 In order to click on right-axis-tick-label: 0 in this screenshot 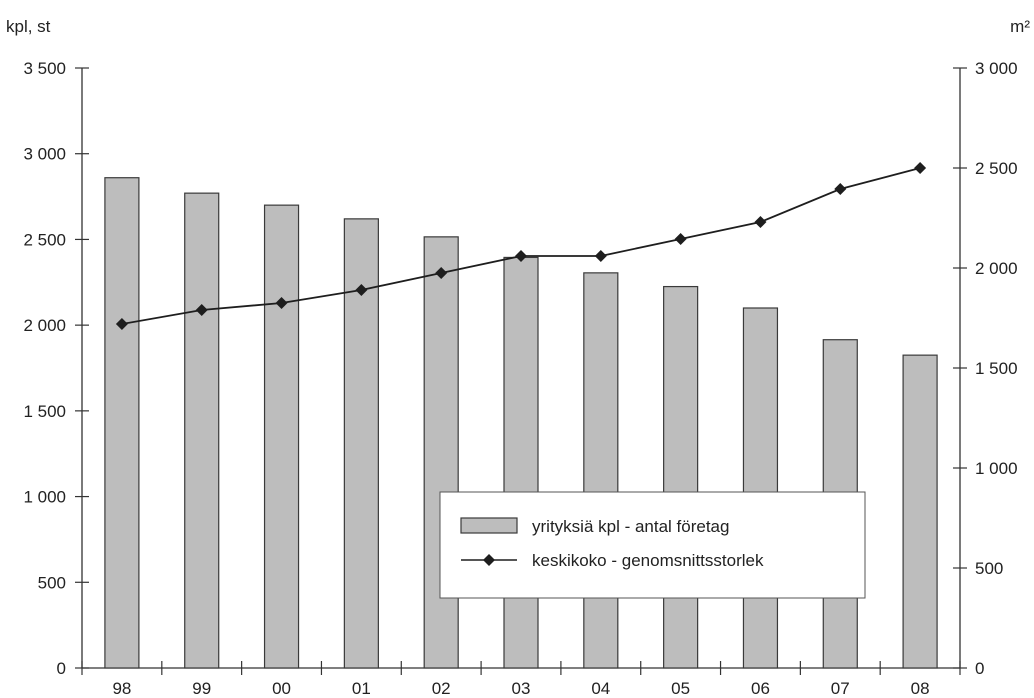, I will do `click(979, 668)`.